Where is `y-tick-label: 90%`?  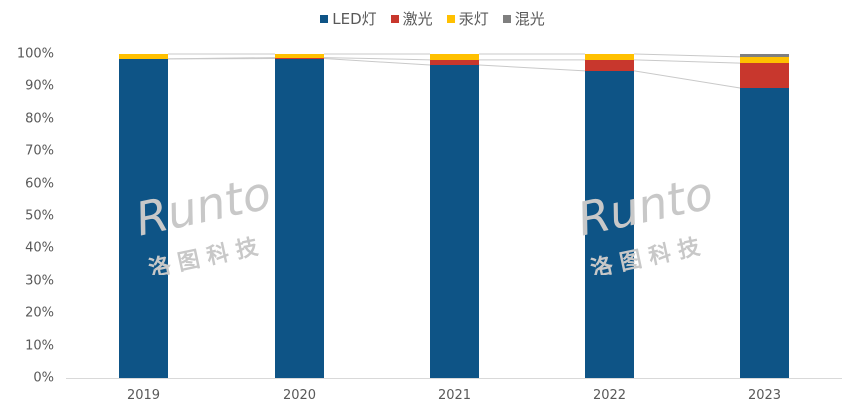 y-tick-label: 90% is located at coordinates (39, 86).